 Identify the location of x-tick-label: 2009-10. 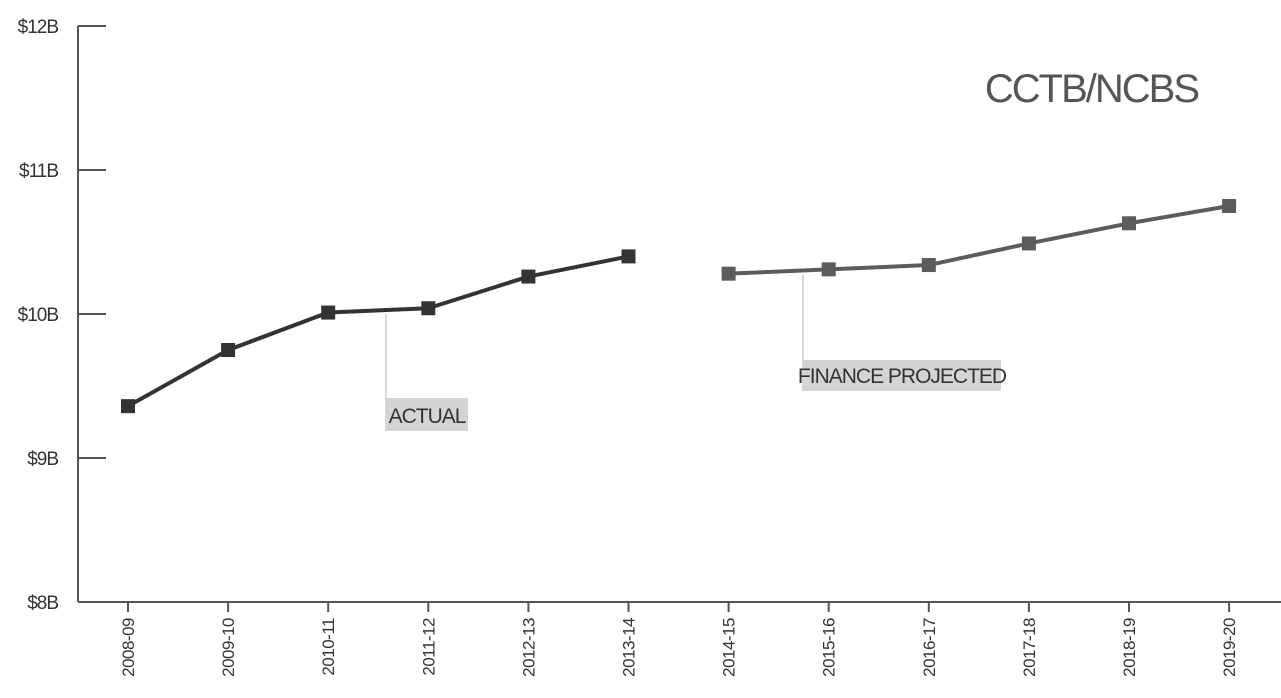
(228, 647).